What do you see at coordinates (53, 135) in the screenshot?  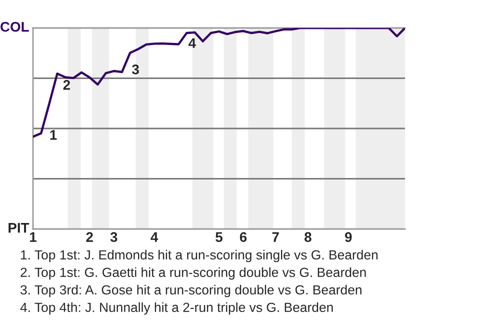 I see `annotation: 1` at bounding box center [53, 135].